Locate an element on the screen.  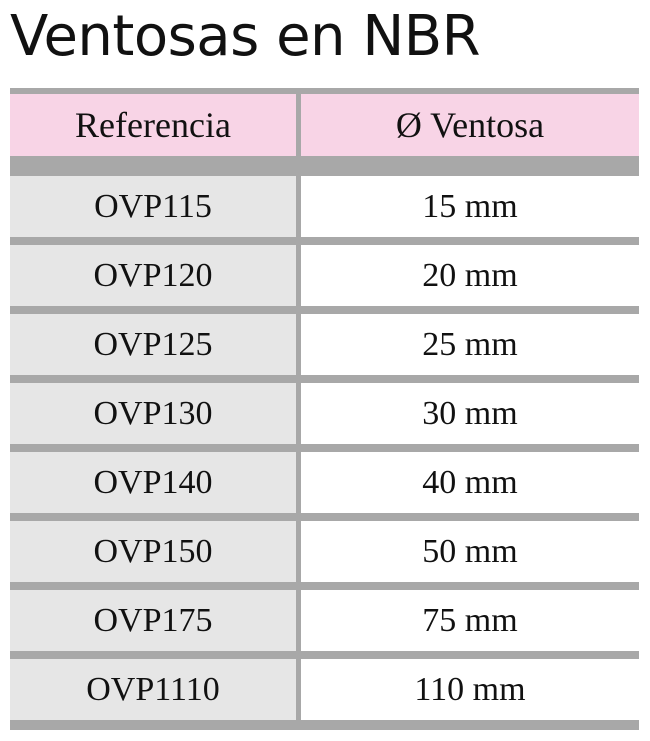
header-diameter: Ø Ventosa is located at coordinates (470, 125).